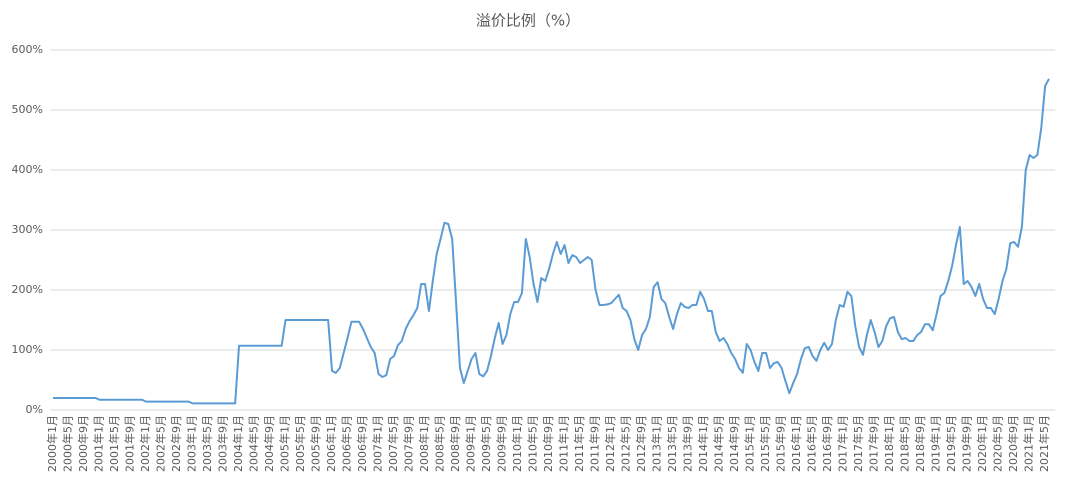 The image size is (1065, 502). Describe the element at coordinates (347, 443) in the screenshot. I see `x-tick-label: 2006年5月` at that location.